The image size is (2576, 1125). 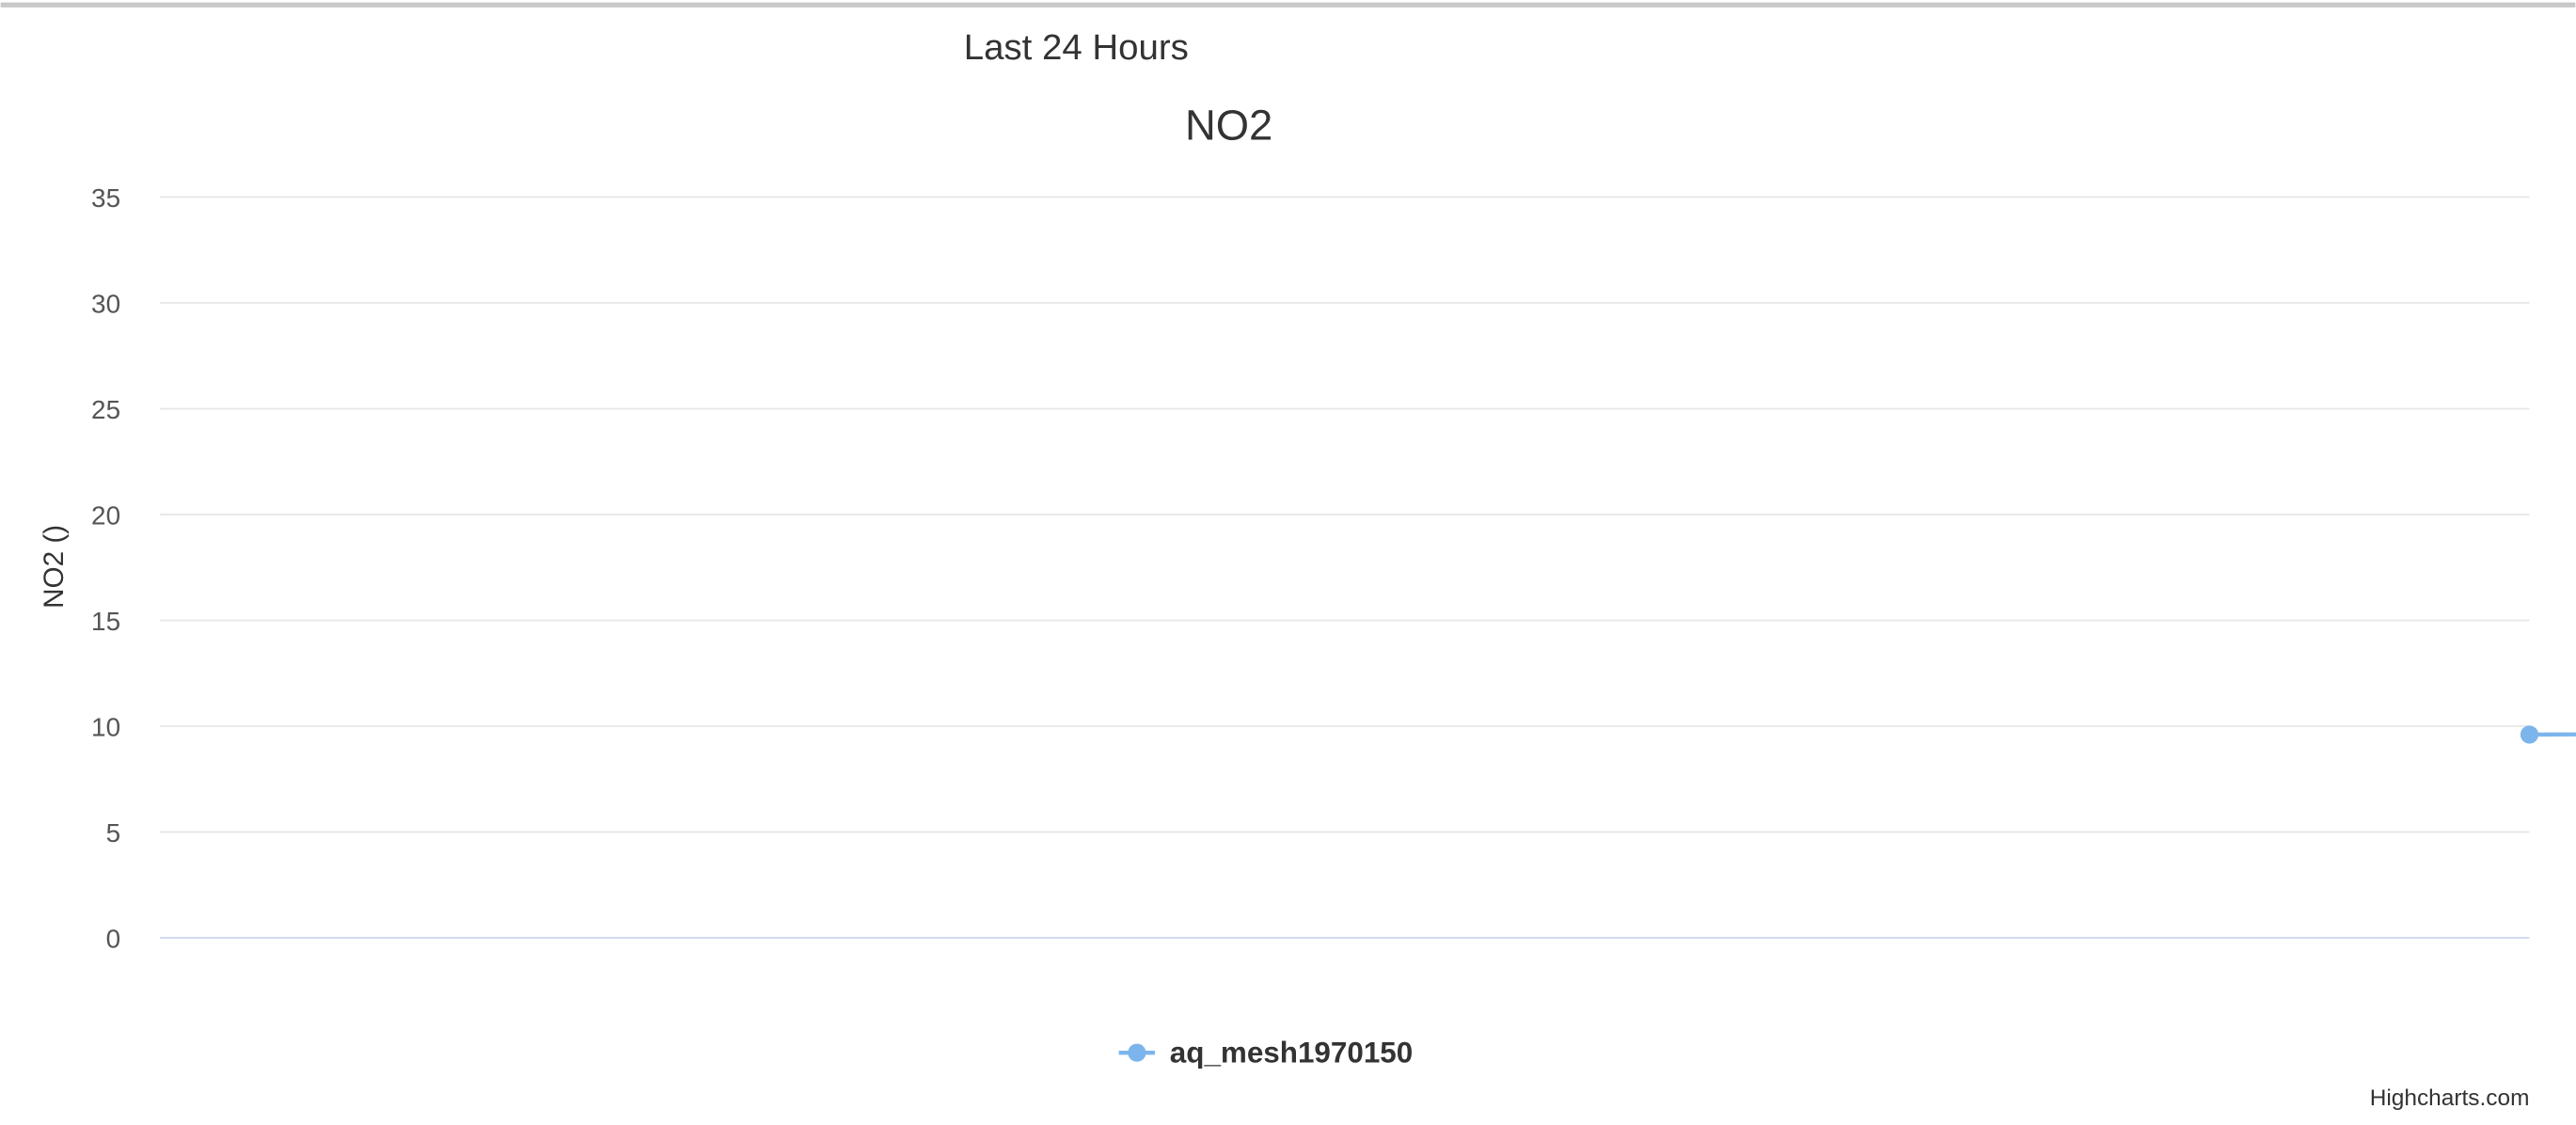 What do you see at coordinates (113, 833) in the screenshot?
I see `y-tick-label: 5` at bounding box center [113, 833].